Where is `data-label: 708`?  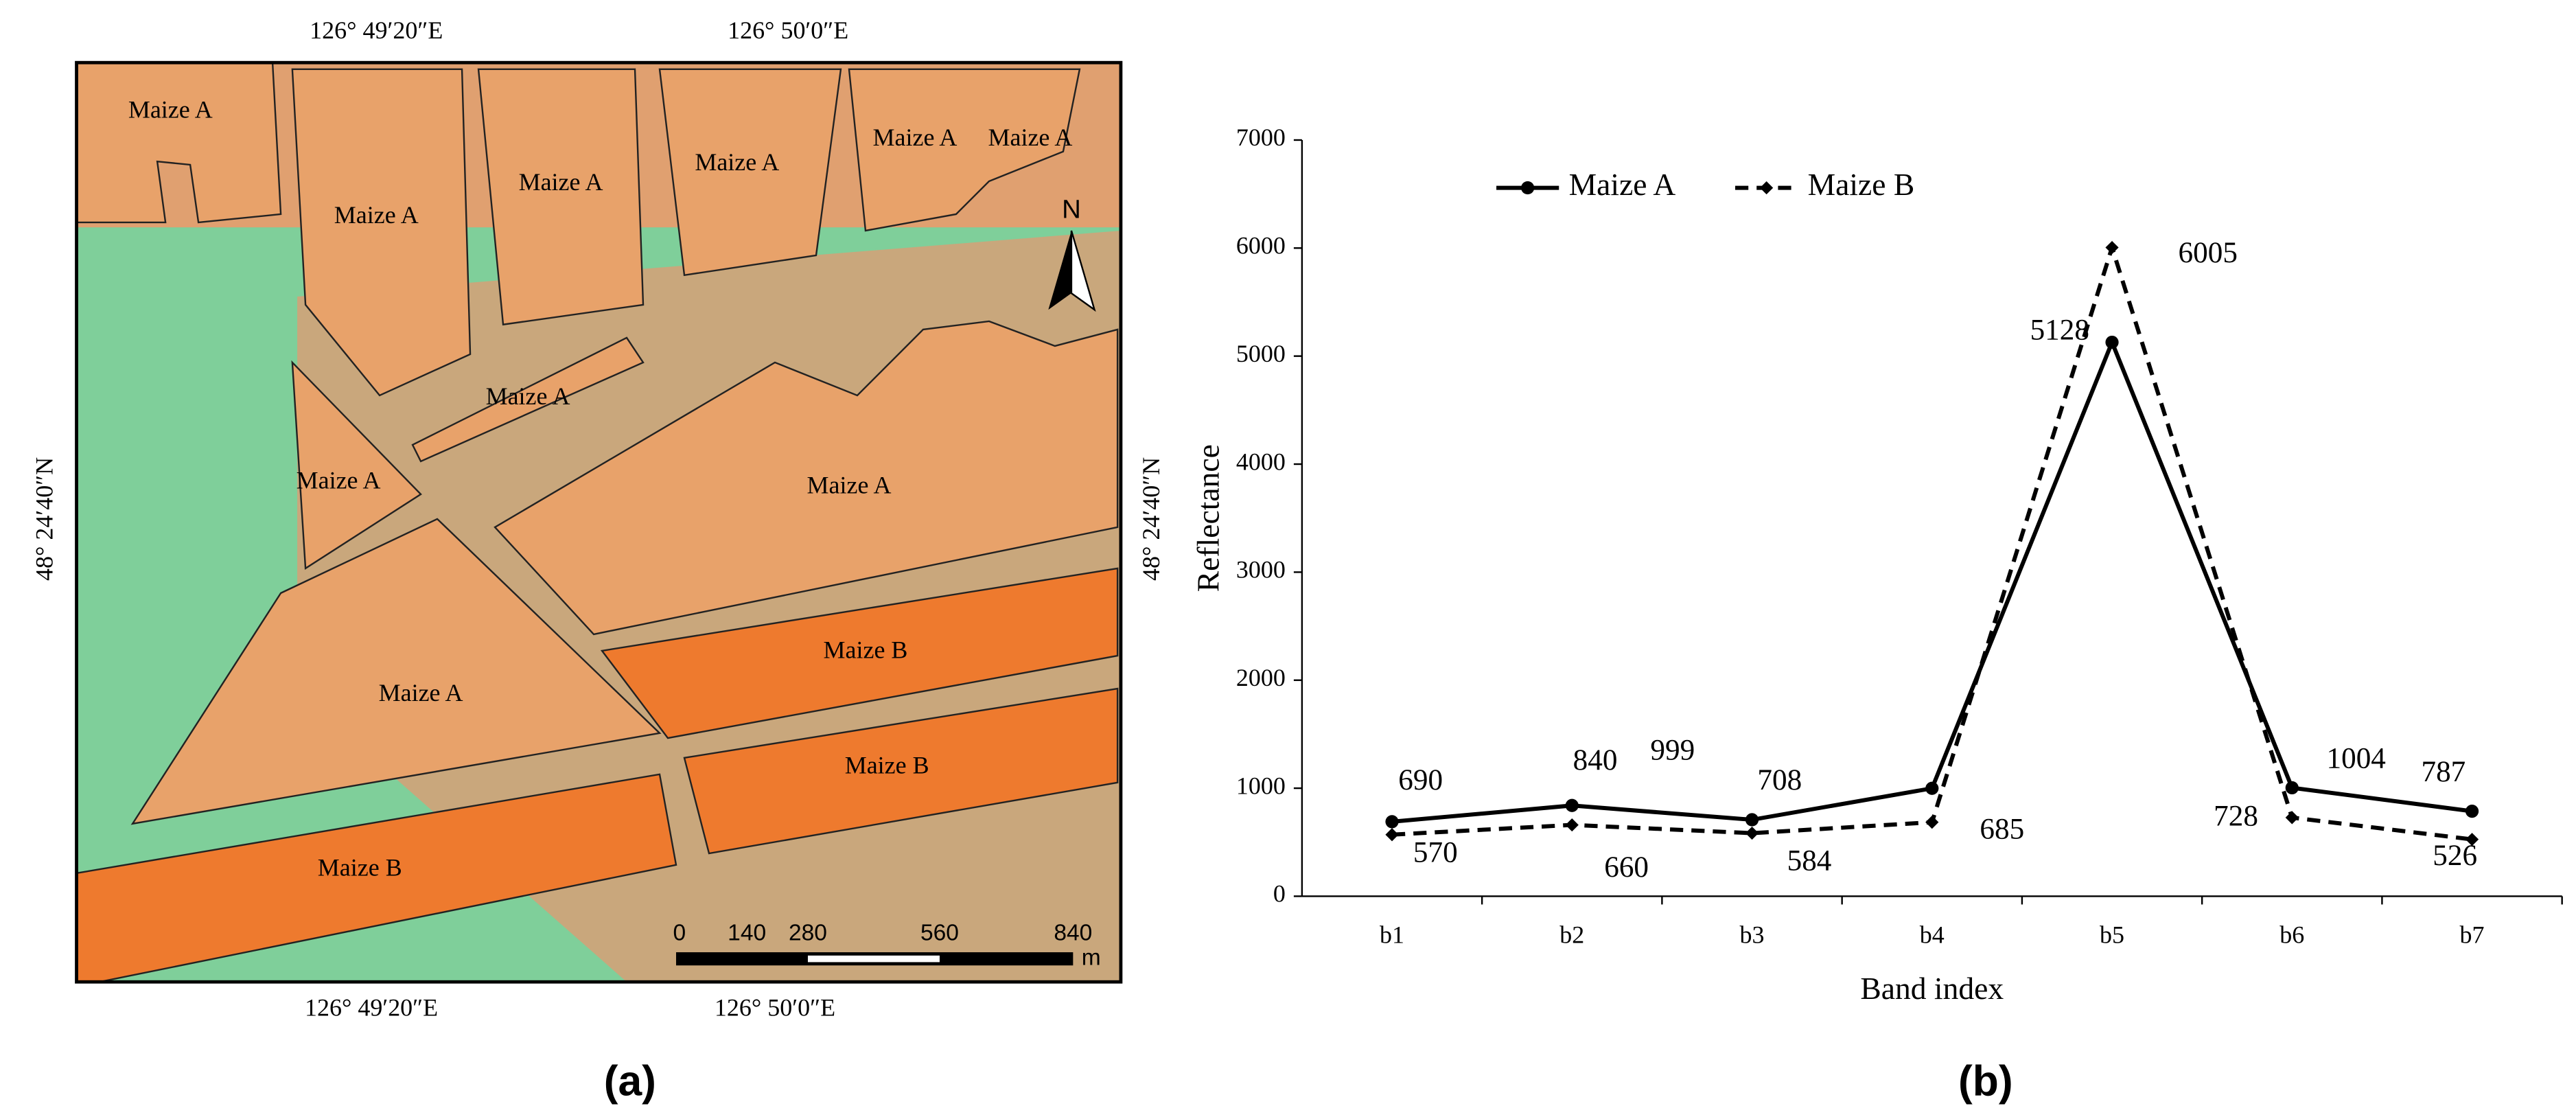
data-label: 708 is located at coordinates (1779, 780).